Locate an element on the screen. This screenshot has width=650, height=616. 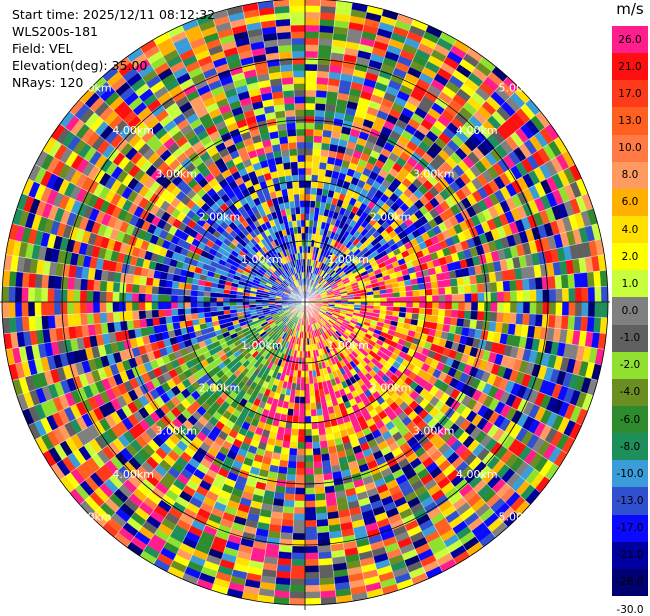
colorbar-tick-label: 10.0 is located at coordinates (630, 148).